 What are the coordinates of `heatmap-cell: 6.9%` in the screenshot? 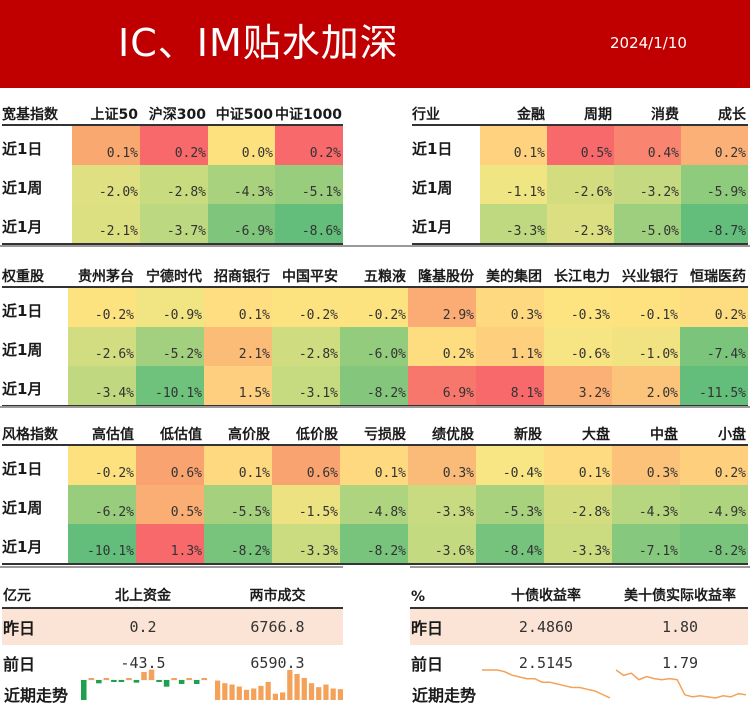 It's located at (442, 386).